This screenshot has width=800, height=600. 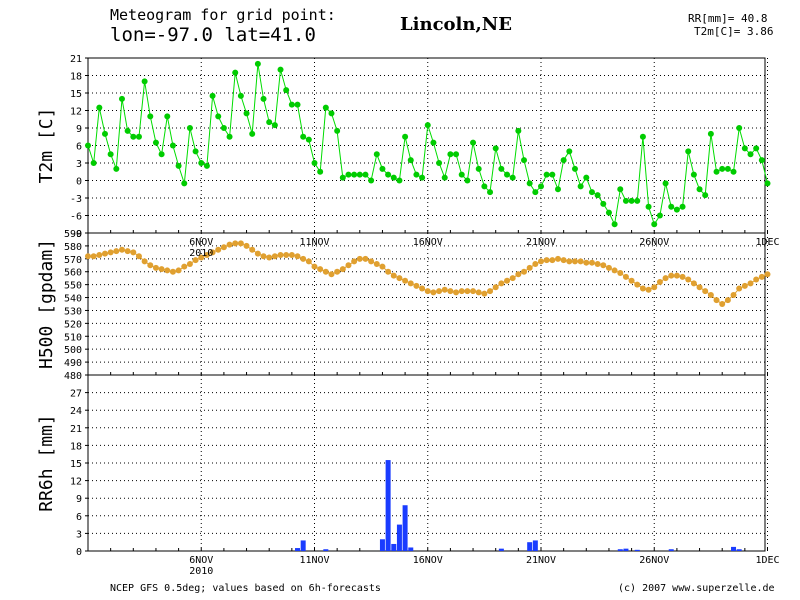 What do you see at coordinates (201, 242) in the screenshot?
I see `x-tick-label: 6NOV` at bounding box center [201, 242].